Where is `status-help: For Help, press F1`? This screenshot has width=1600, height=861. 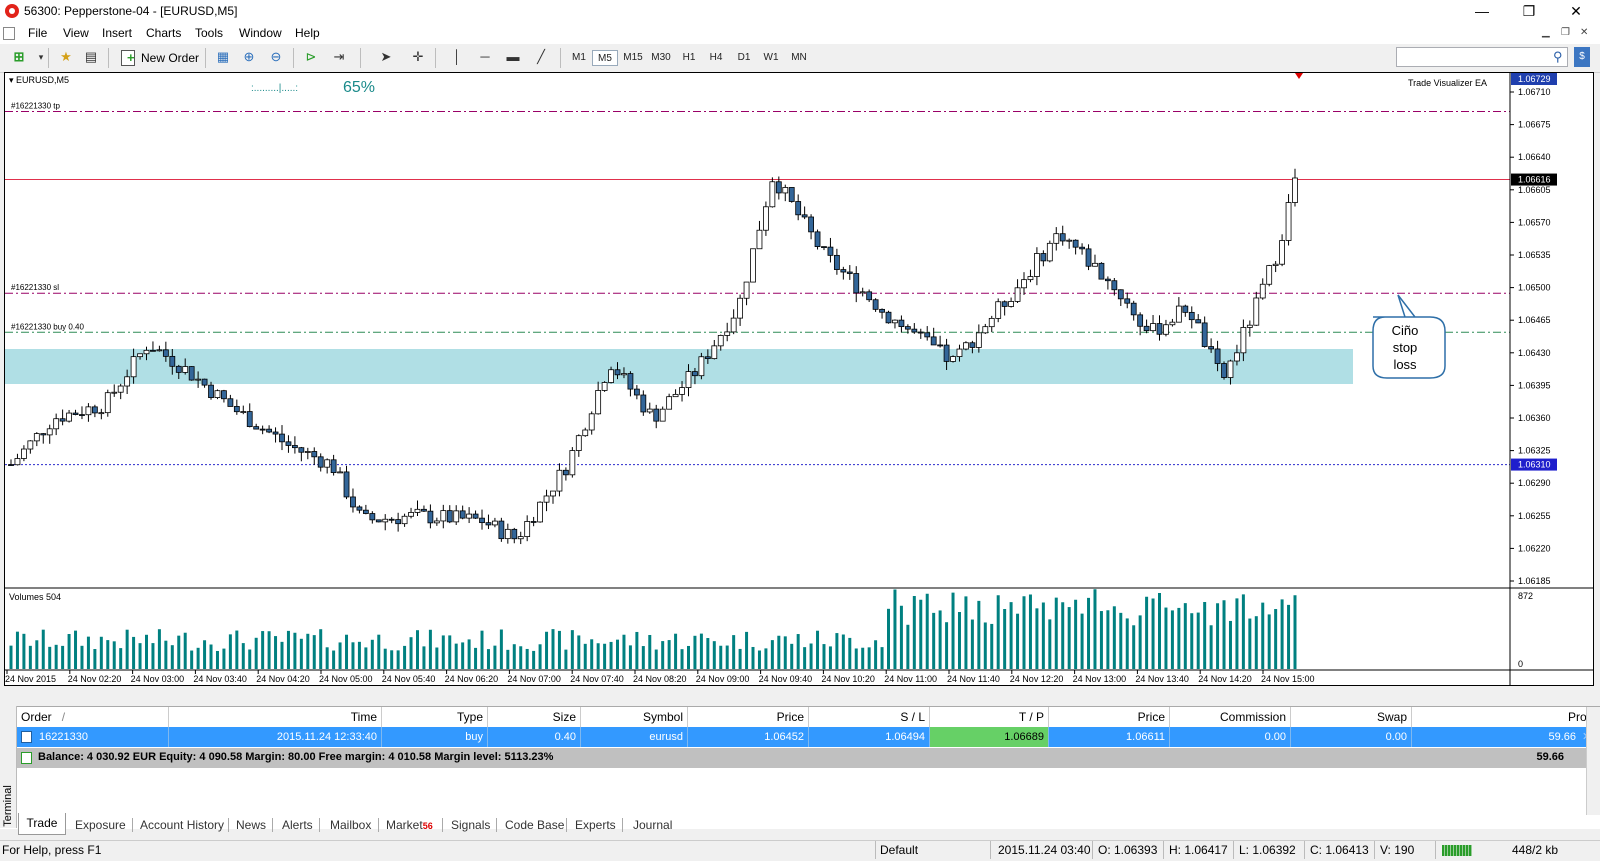
status-help: For Help, press F1 is located at coordinates (52, 850).